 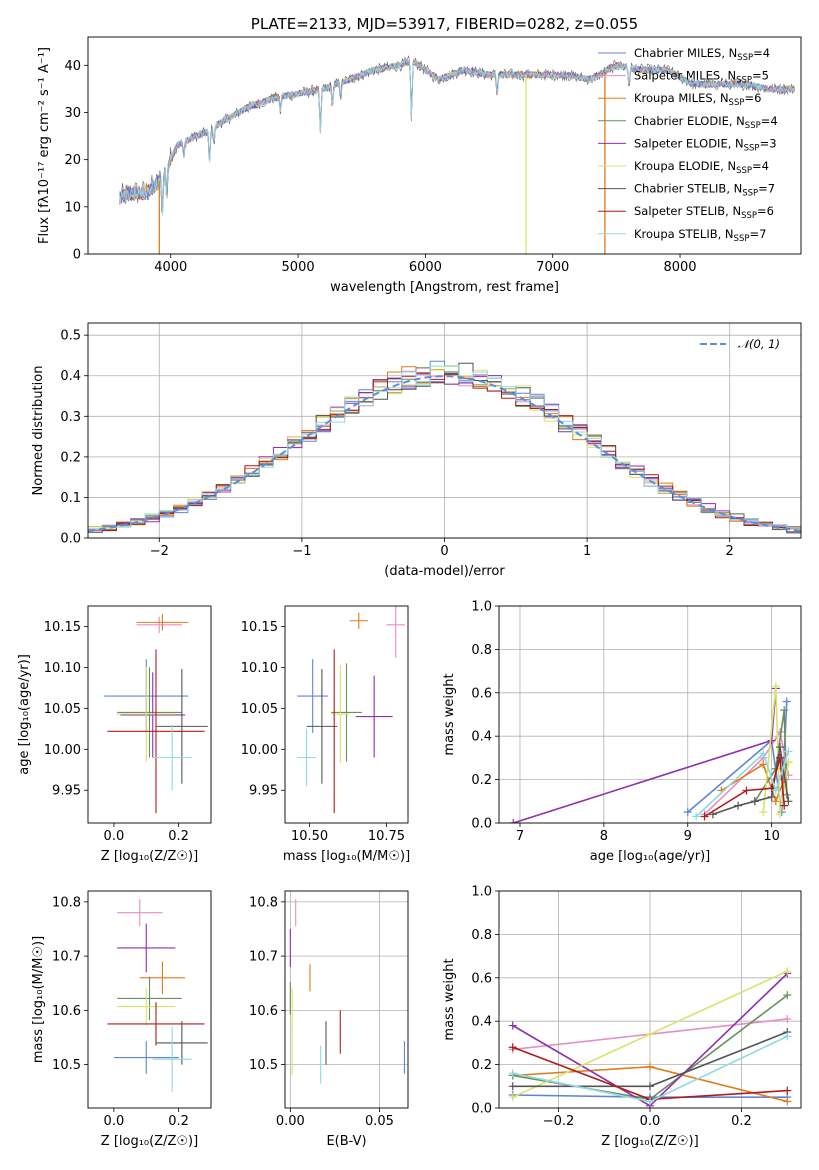 I want to click on errorbar-kroupa_miles, so click(x=162, y=978).